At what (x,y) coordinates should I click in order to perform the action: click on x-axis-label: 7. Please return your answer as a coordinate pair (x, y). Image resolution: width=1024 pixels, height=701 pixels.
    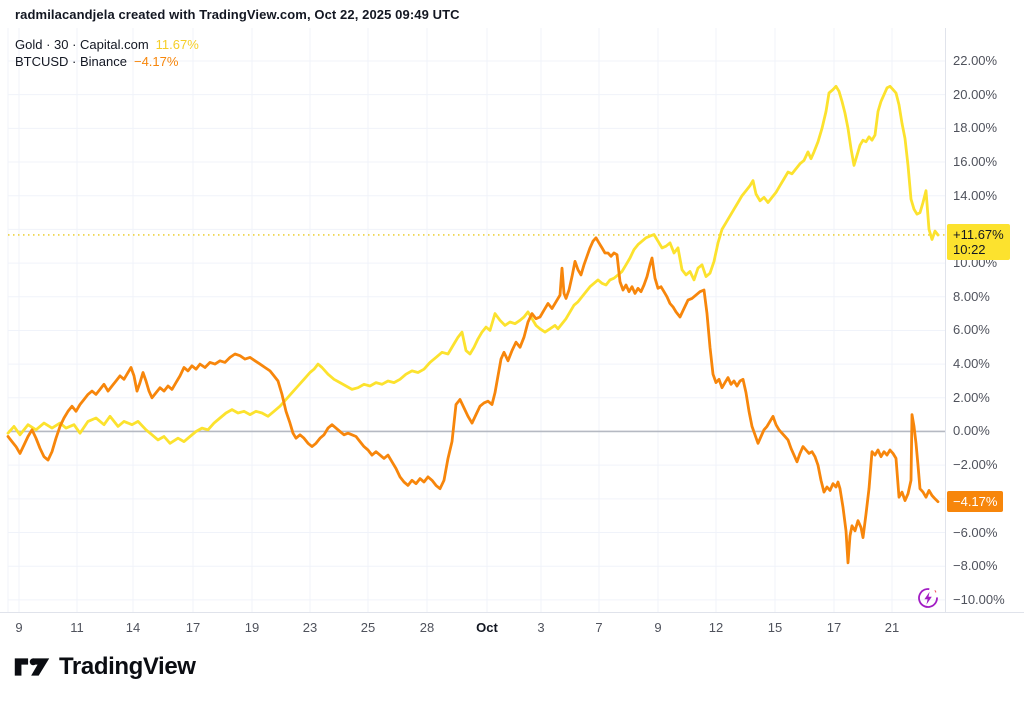
    Looking at the image, I should click on (599, 627).